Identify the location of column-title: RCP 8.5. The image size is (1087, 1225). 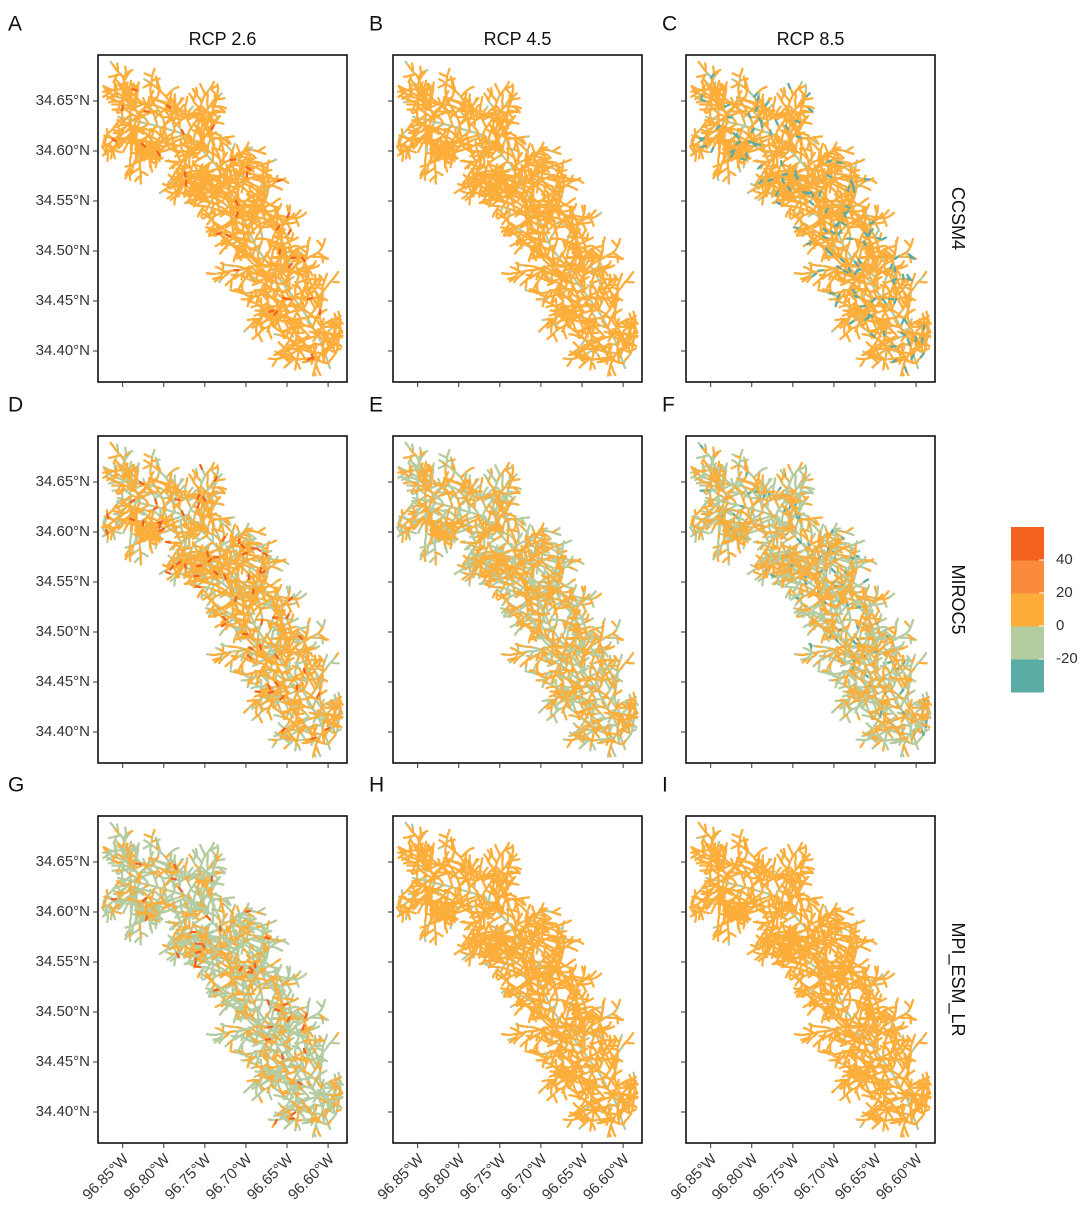
(811, 39).